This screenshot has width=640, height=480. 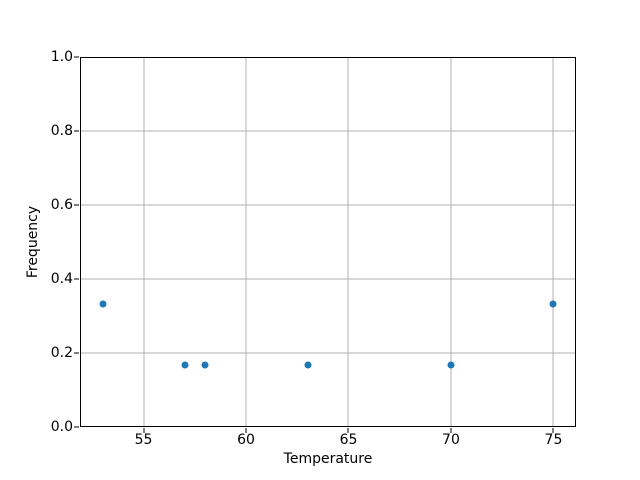 What do you see at coordinates (61, 205) in the screenshot?
I see `y-tick-label: 0.6` at bounding box center [61, 205].